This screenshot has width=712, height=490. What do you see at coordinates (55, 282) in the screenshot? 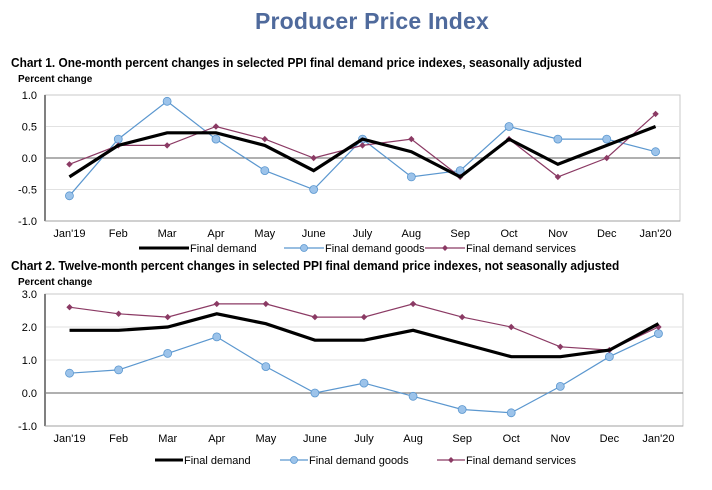
I see `chart-2-ylabel: Percent change` at bounding box center [55, 282].